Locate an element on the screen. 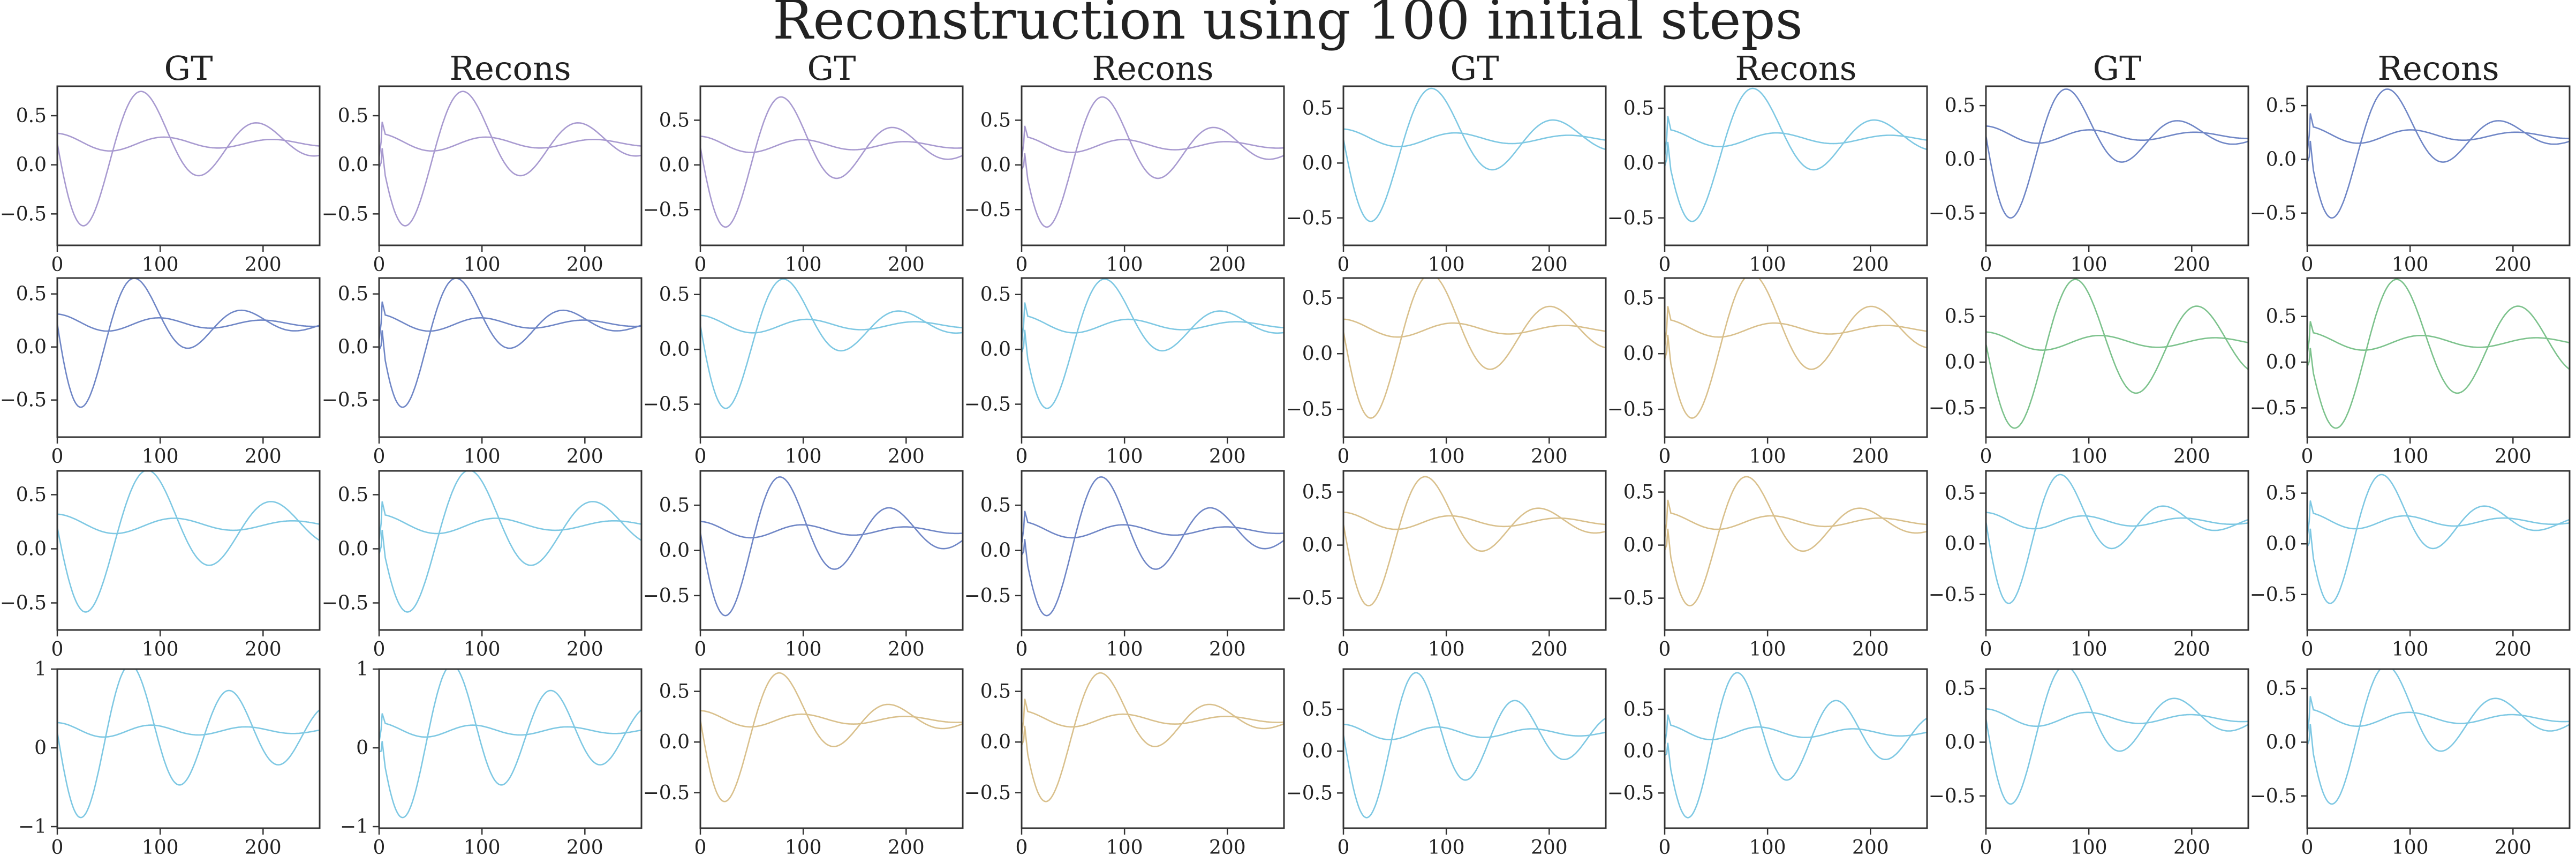  panel-r1-c0: 0 100 200 −0.5 0.0 0.5 is located at coordinates (160, 373).